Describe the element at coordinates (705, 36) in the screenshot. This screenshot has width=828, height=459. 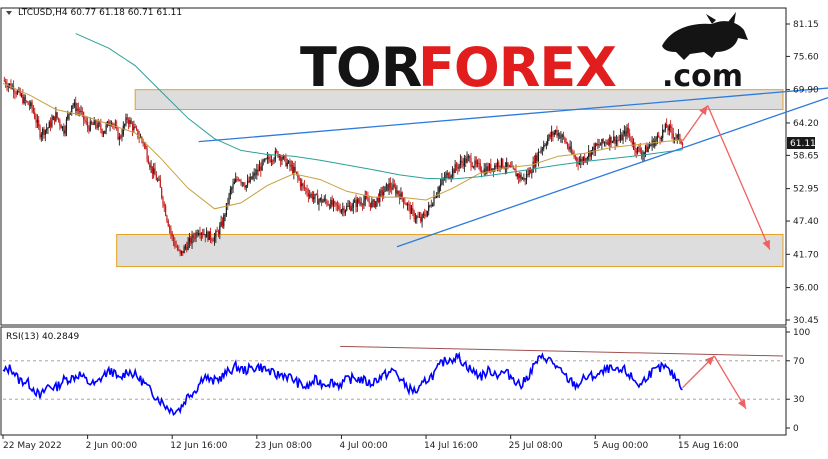
I see `bull-icon` at that location.